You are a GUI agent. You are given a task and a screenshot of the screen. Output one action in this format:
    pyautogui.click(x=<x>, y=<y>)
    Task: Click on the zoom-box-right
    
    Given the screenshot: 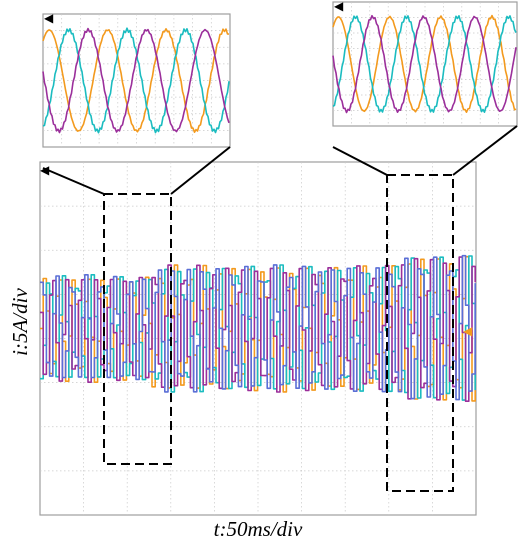 What is the action you would take?
    pyautogui.click(x=420, y=333)
    